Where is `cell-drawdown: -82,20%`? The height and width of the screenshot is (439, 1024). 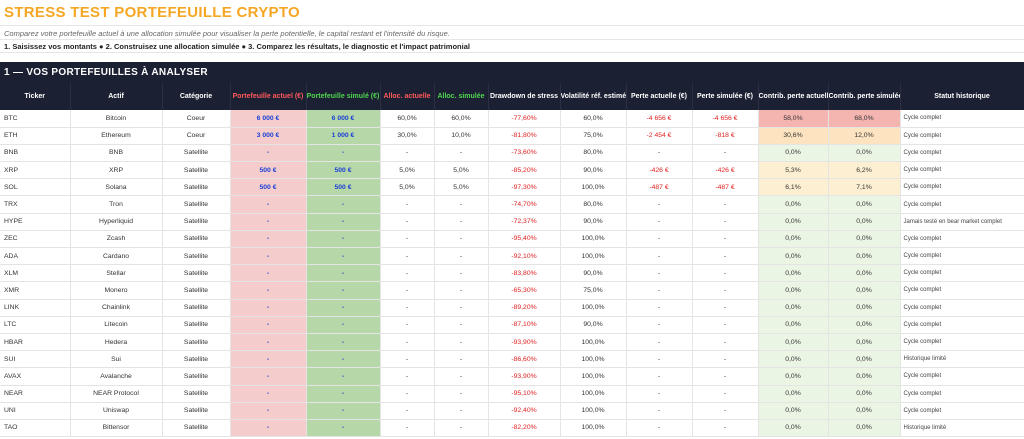
cell-drawdown: -82,20% is located at coordinates (524, 428).